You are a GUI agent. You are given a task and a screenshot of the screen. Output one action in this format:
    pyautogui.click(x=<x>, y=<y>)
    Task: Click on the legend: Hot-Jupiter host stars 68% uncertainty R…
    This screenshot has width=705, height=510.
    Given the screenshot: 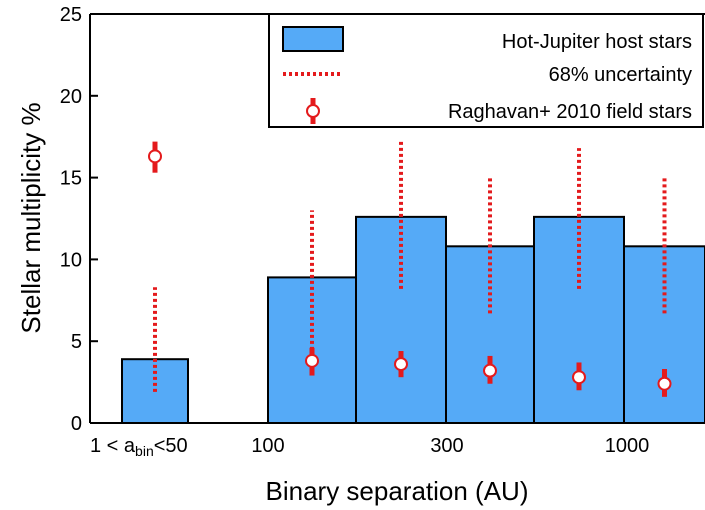 What is the action you would take?
    pyautogui.click(x=486, y=70)
    